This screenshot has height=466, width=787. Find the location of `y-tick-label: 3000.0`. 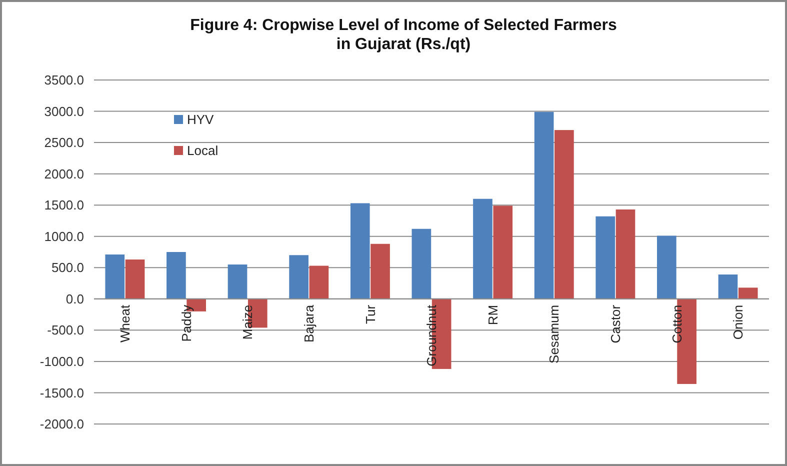

y-tick-label: 3000.0 is located at coordinates (64, 111).